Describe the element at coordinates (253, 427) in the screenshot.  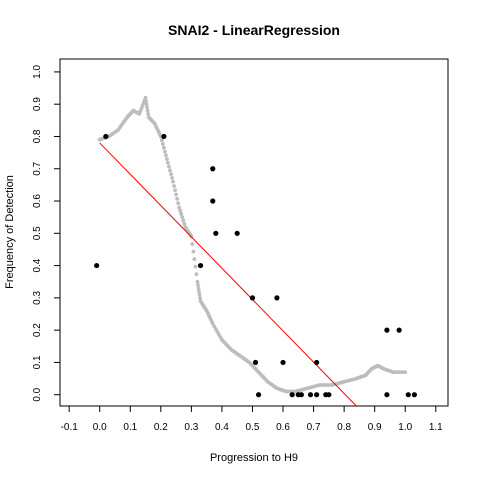
I see `x-tick-label: 0.5` at that location.